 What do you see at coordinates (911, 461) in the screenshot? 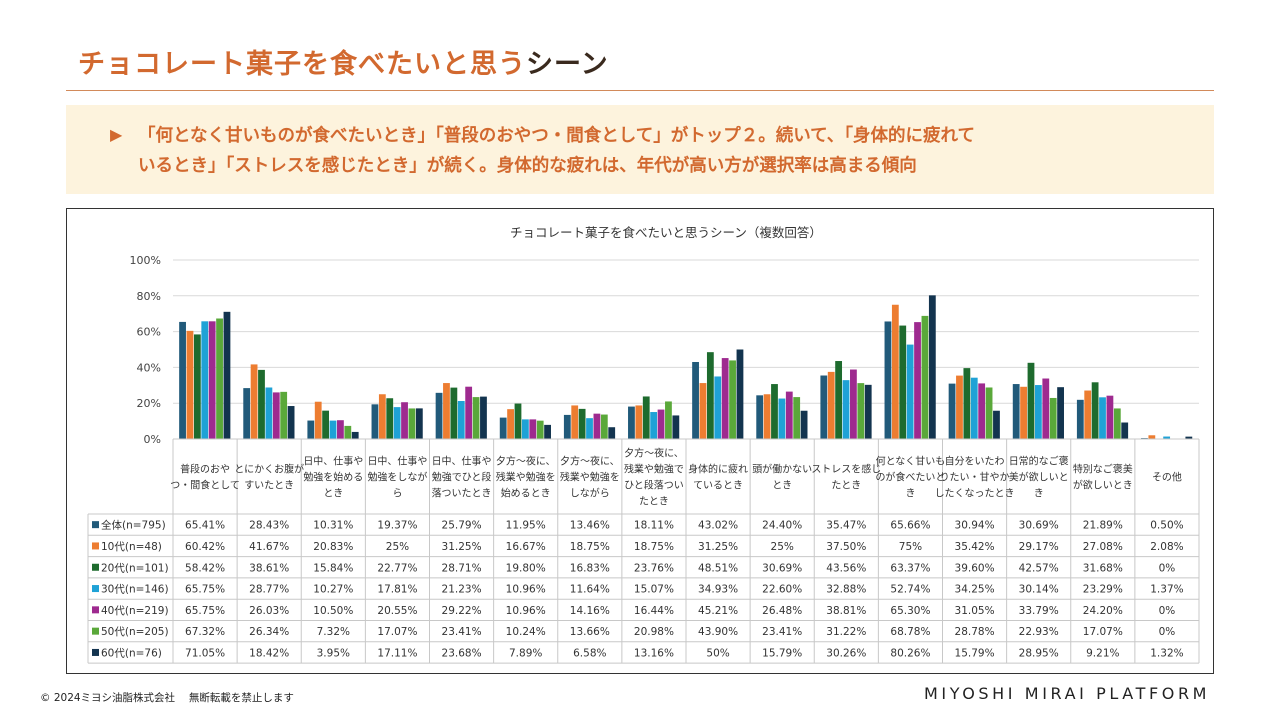
I see `category-label-line: 何となく甘いも` at bounding box center [911, 461].